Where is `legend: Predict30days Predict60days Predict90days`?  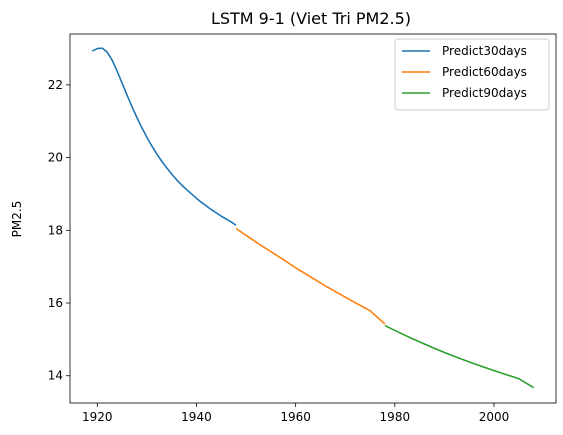
legend: Predict30days Predict60days Predict90days is located at coordinates (472, 74).